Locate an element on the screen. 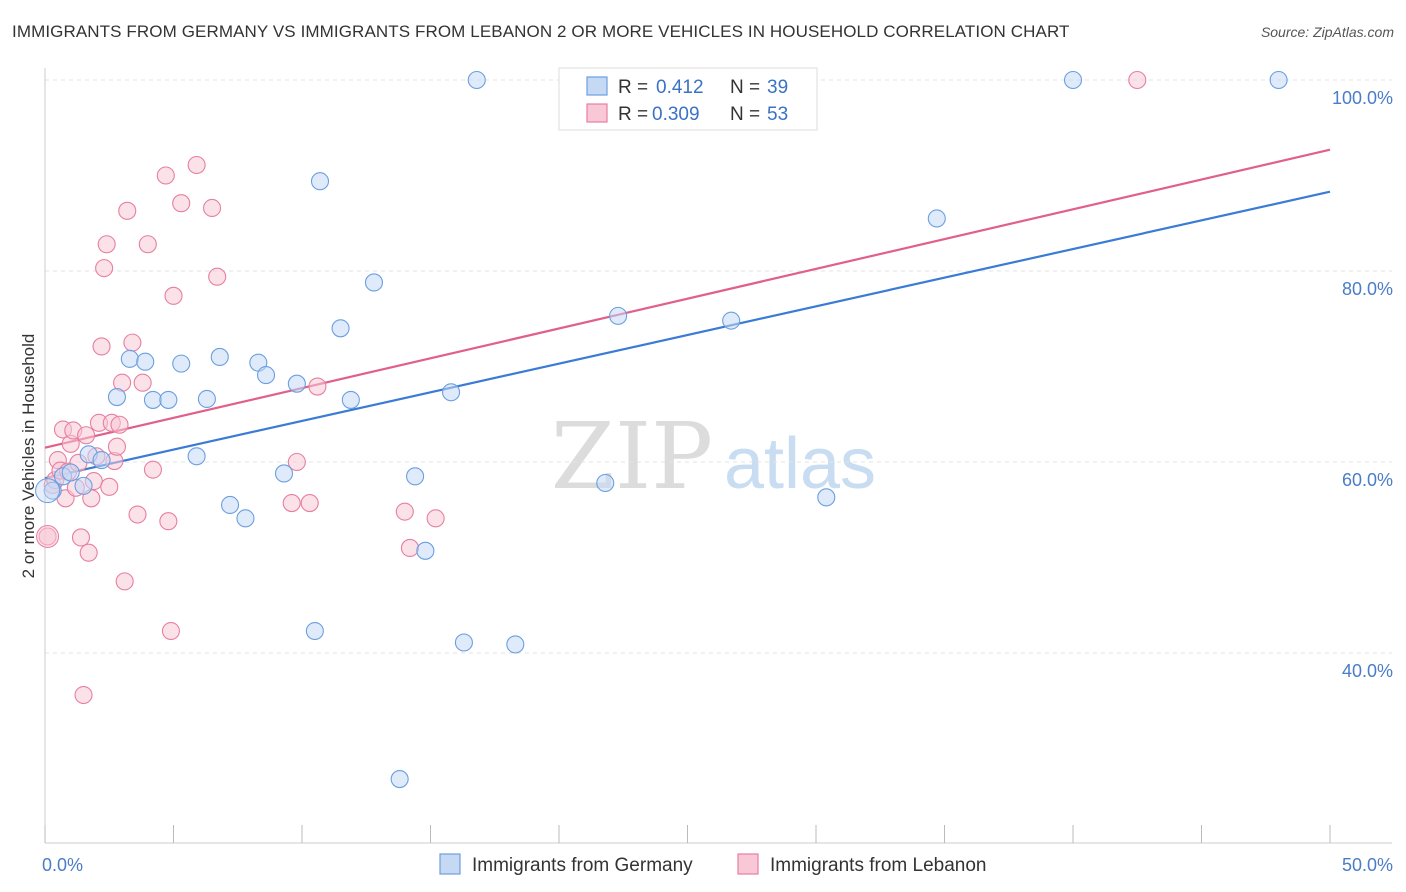 The width and height of the screenshot is (1406, 892). legend-r-label-lebanon: R = is located at coordinates (633, 114).